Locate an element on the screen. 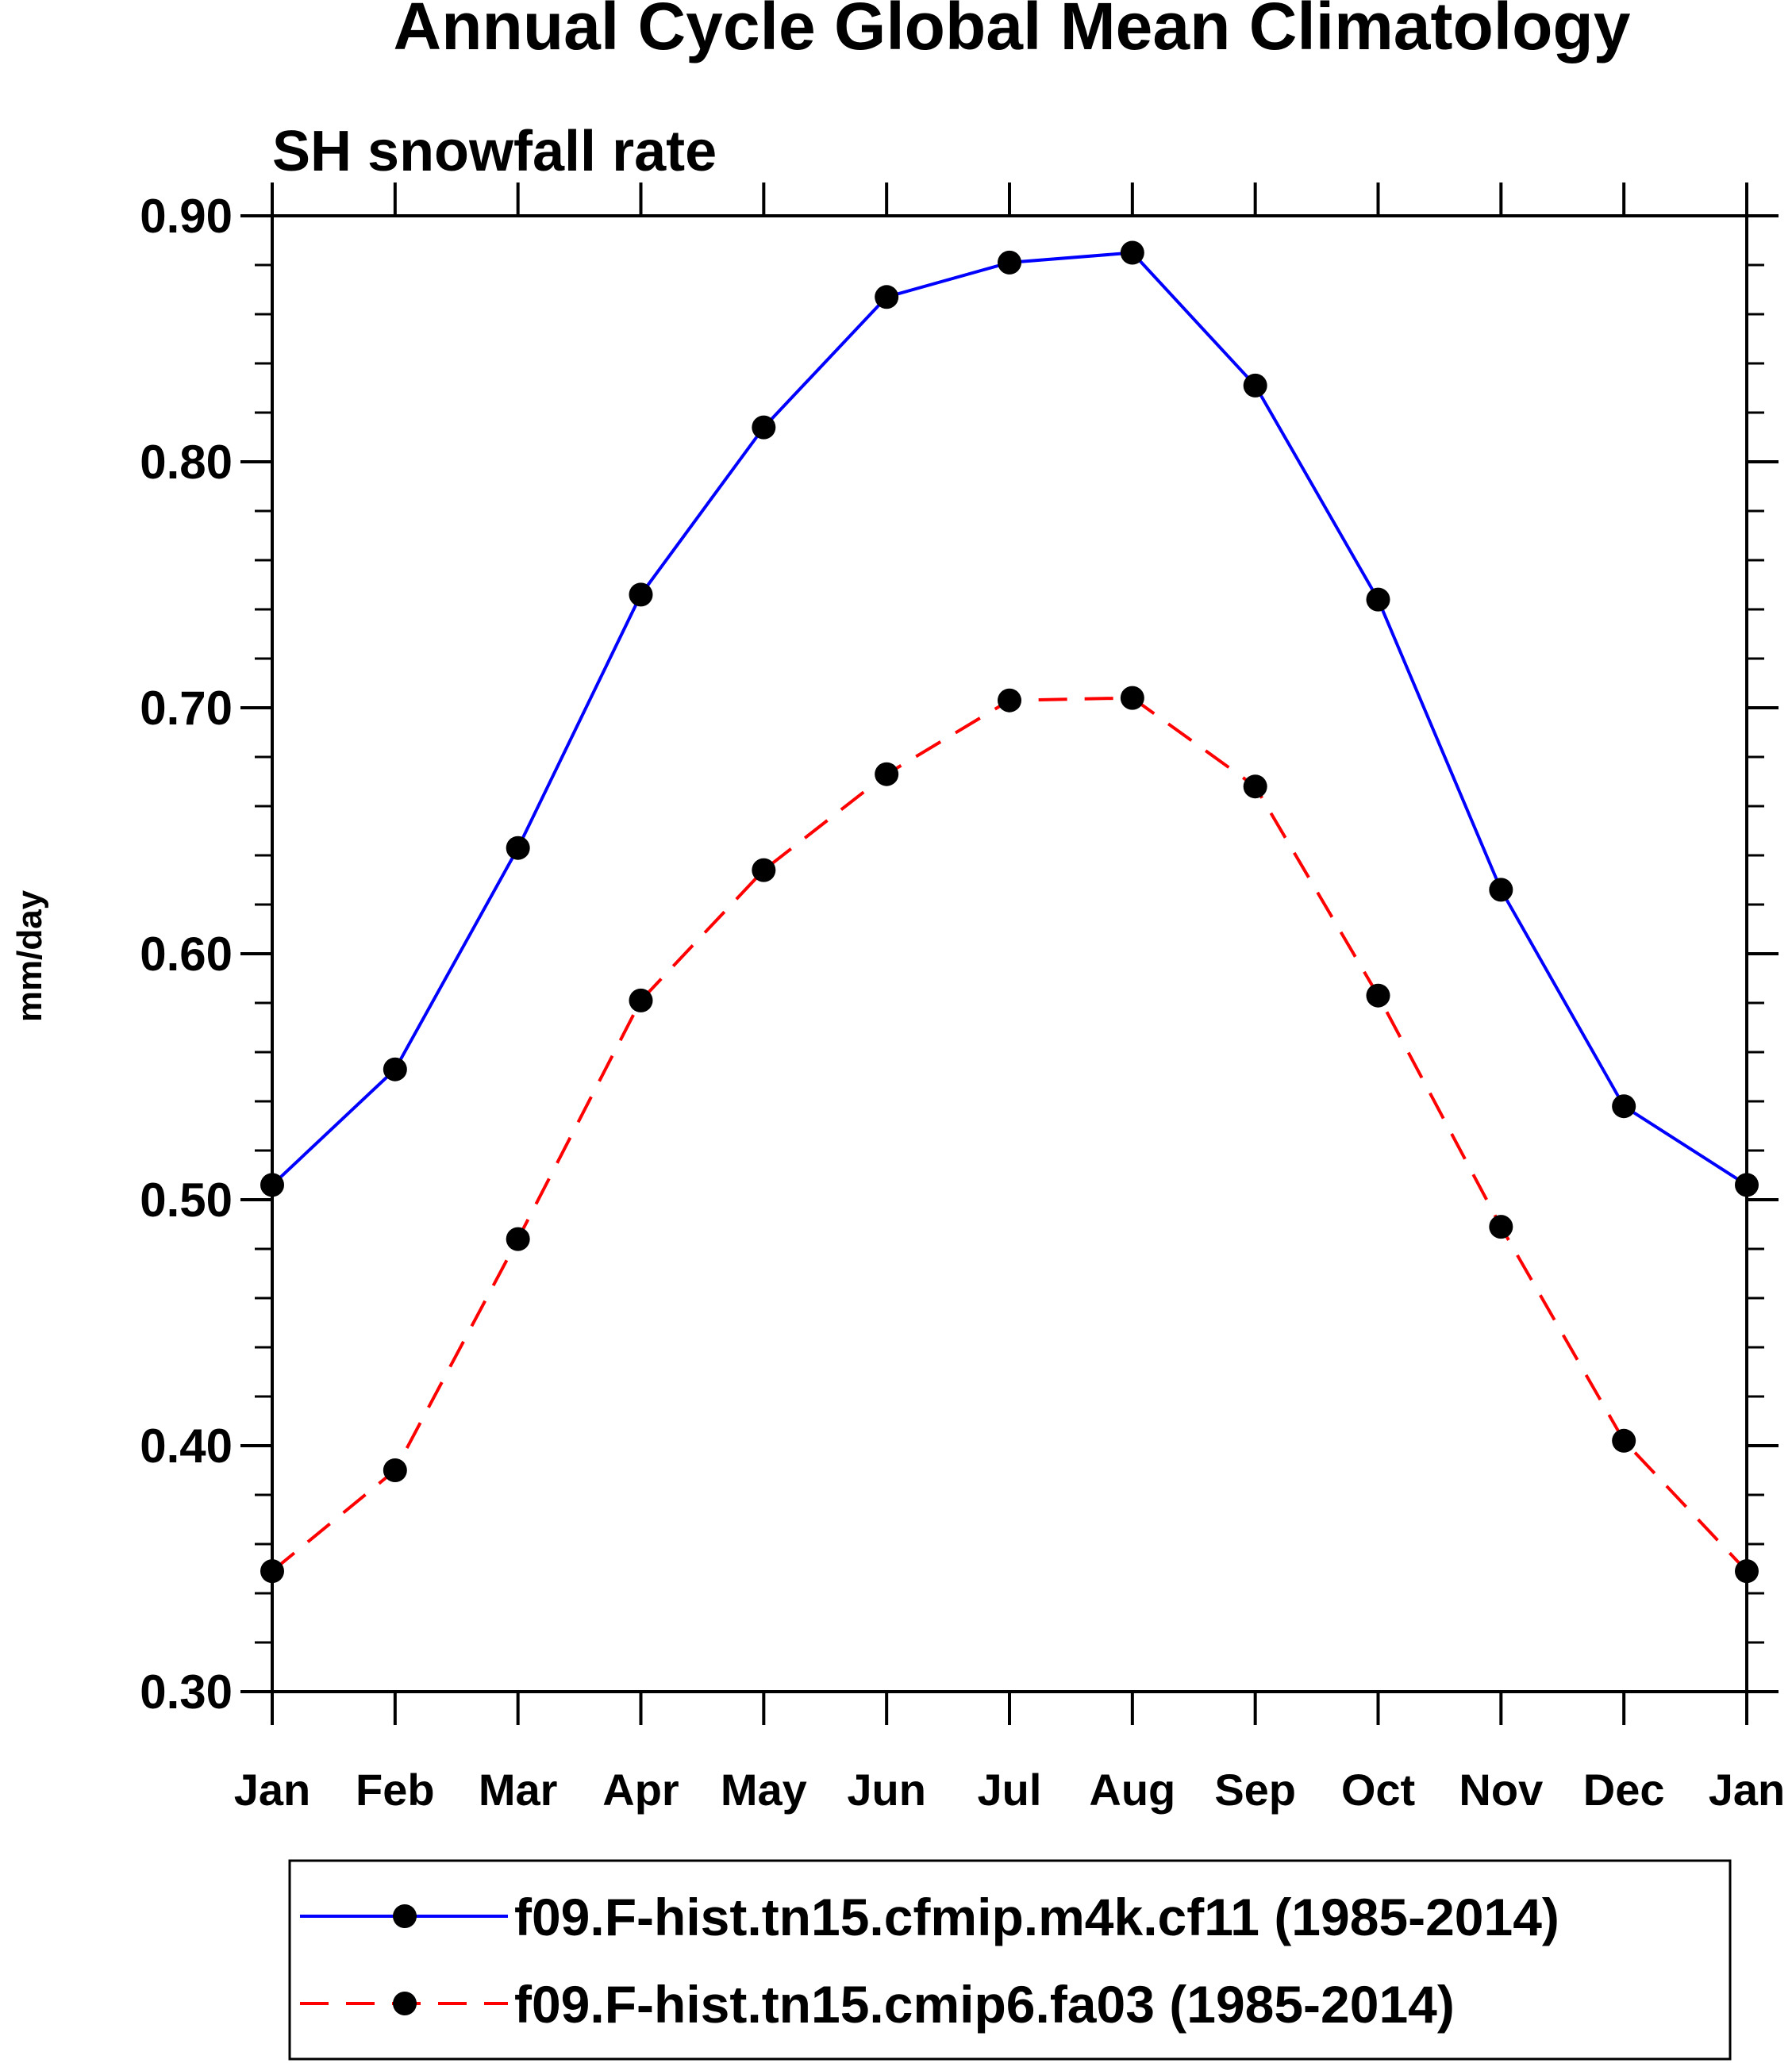  y-tick-label: 0.90 is located at coordinates (186, 216).